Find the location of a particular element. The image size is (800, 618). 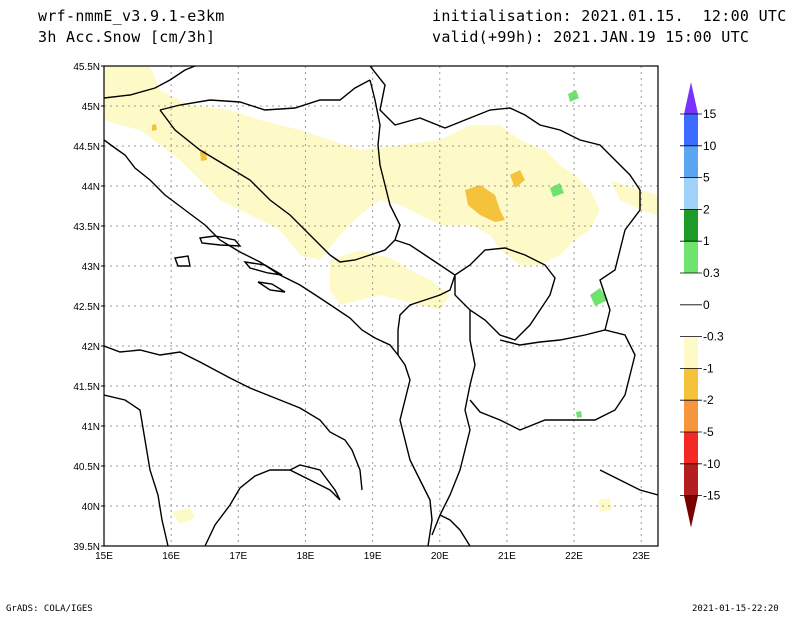

bosnia-north-border is located at coordinates (245, 182).